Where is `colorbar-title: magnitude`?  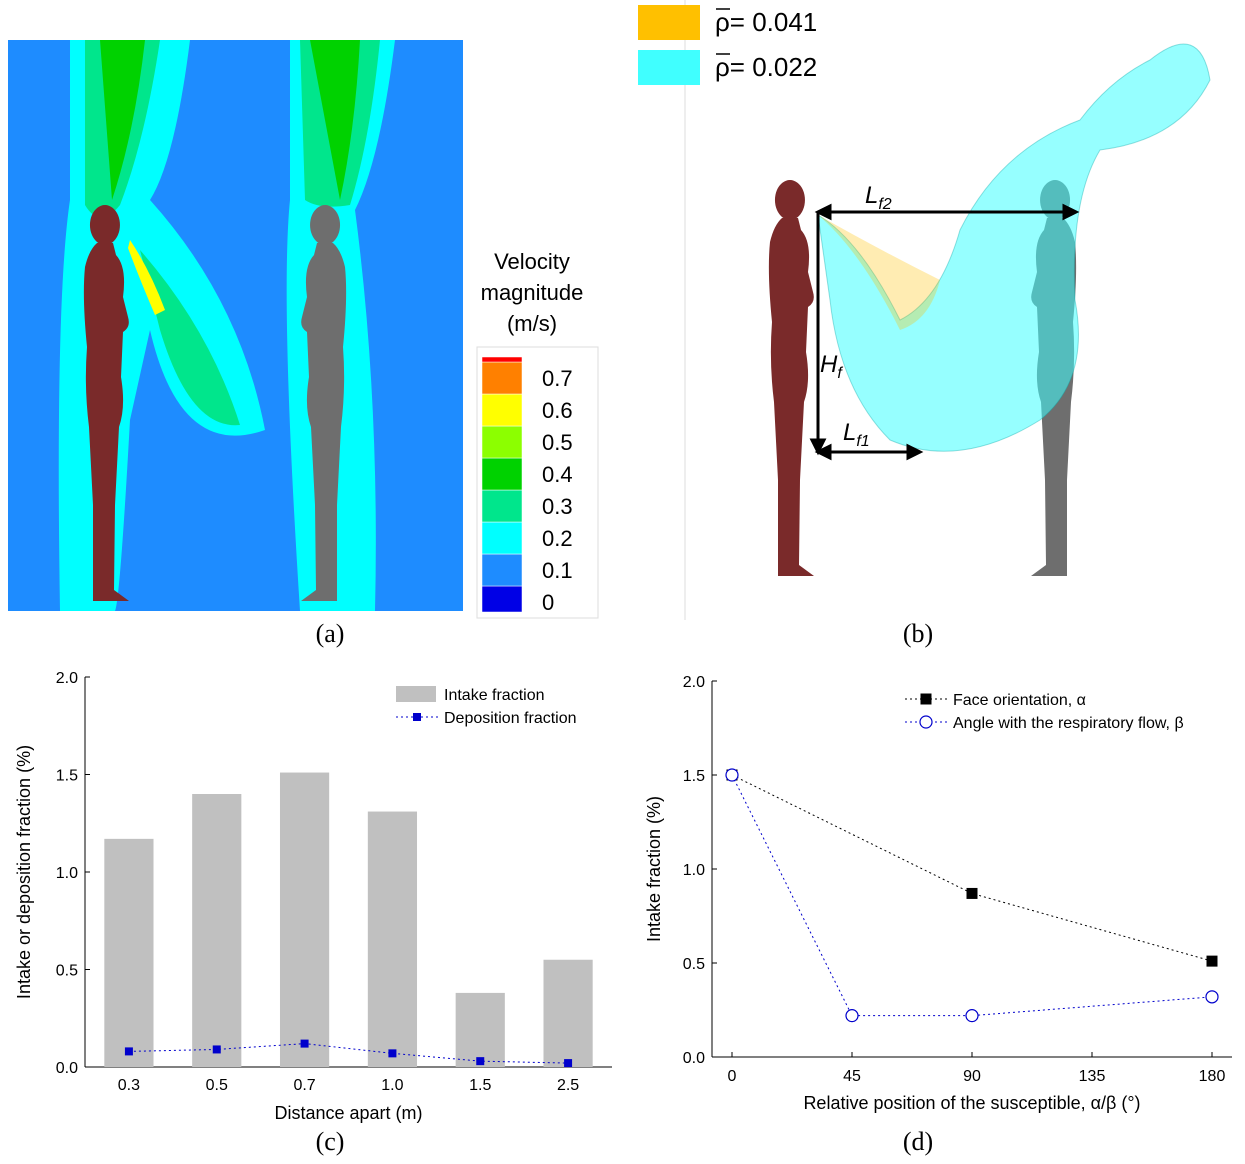
colorbar-title: magnitude is located at coordinates (532, 292).